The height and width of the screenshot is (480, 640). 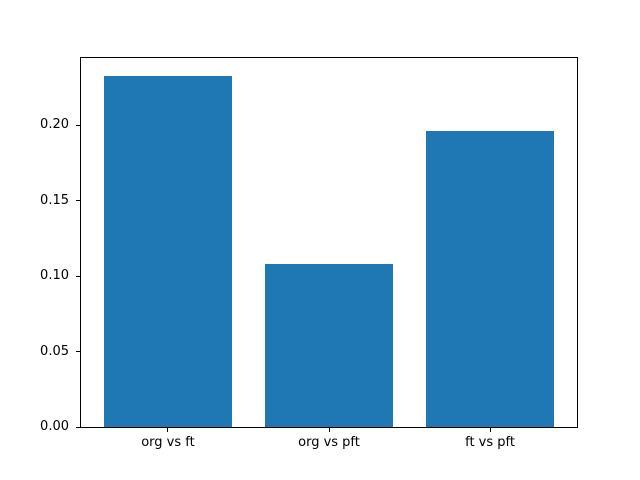 What do you see at coordinates (168, 251) in the screenshot?
I see `bar-org-vs-ft` at bounding box center [168, 251].